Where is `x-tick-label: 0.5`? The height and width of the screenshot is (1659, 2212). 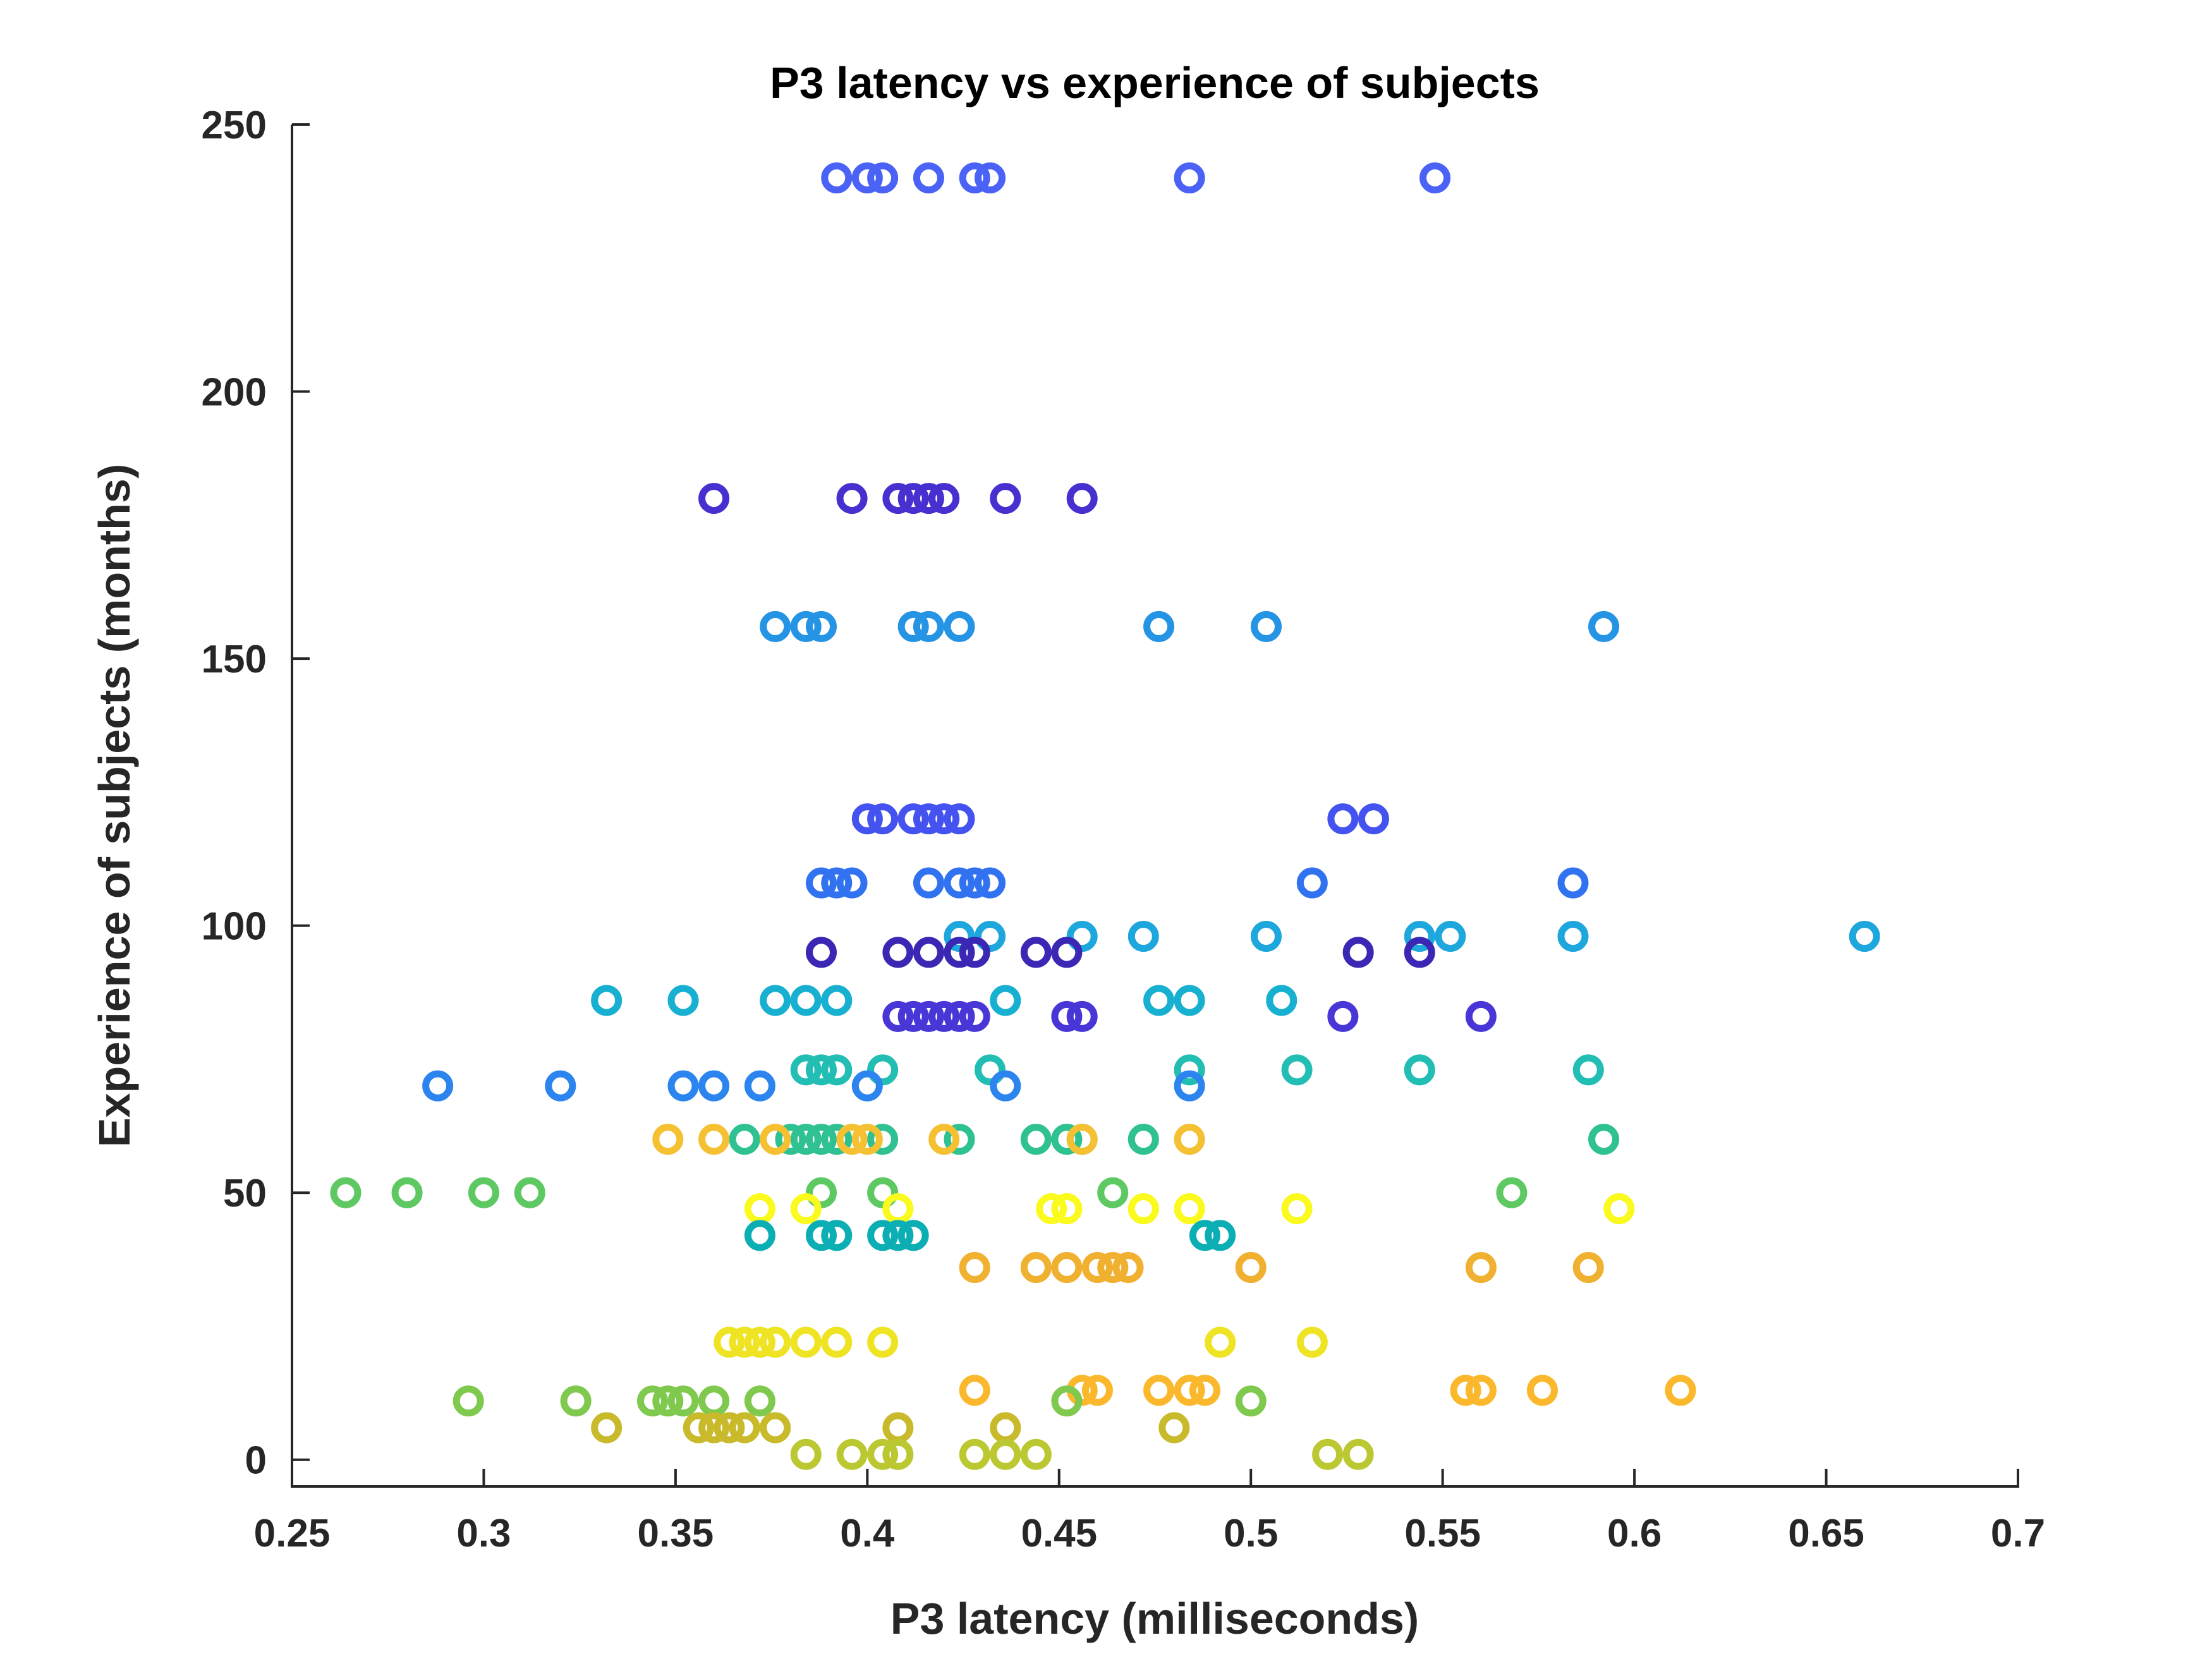
x-tick-label: 0.5 is located at coordinates (1251, 1533).